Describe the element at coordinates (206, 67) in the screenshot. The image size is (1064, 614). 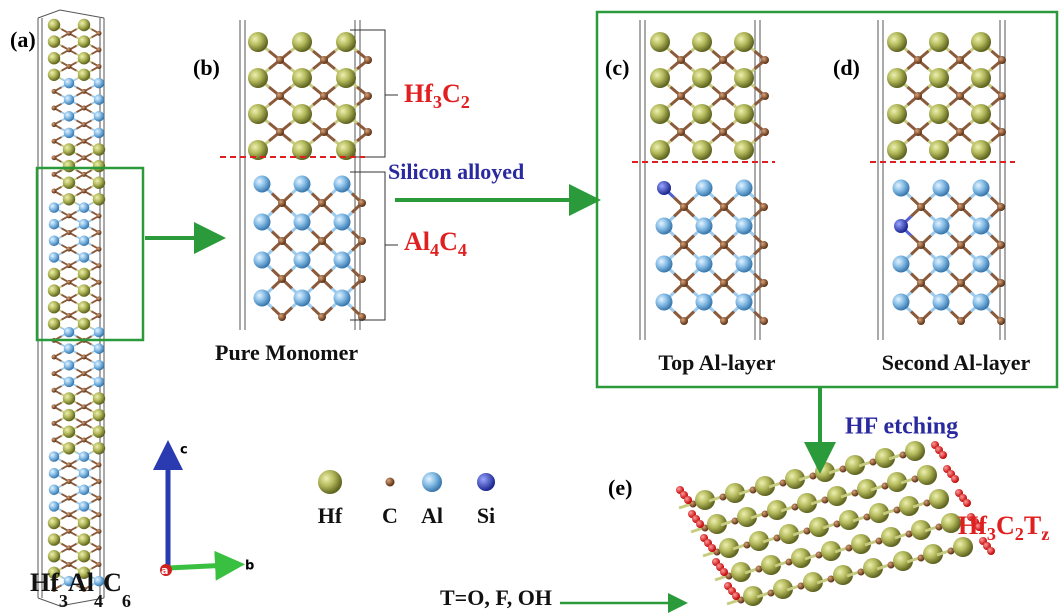
I see `panel-label: (b)` at that location.